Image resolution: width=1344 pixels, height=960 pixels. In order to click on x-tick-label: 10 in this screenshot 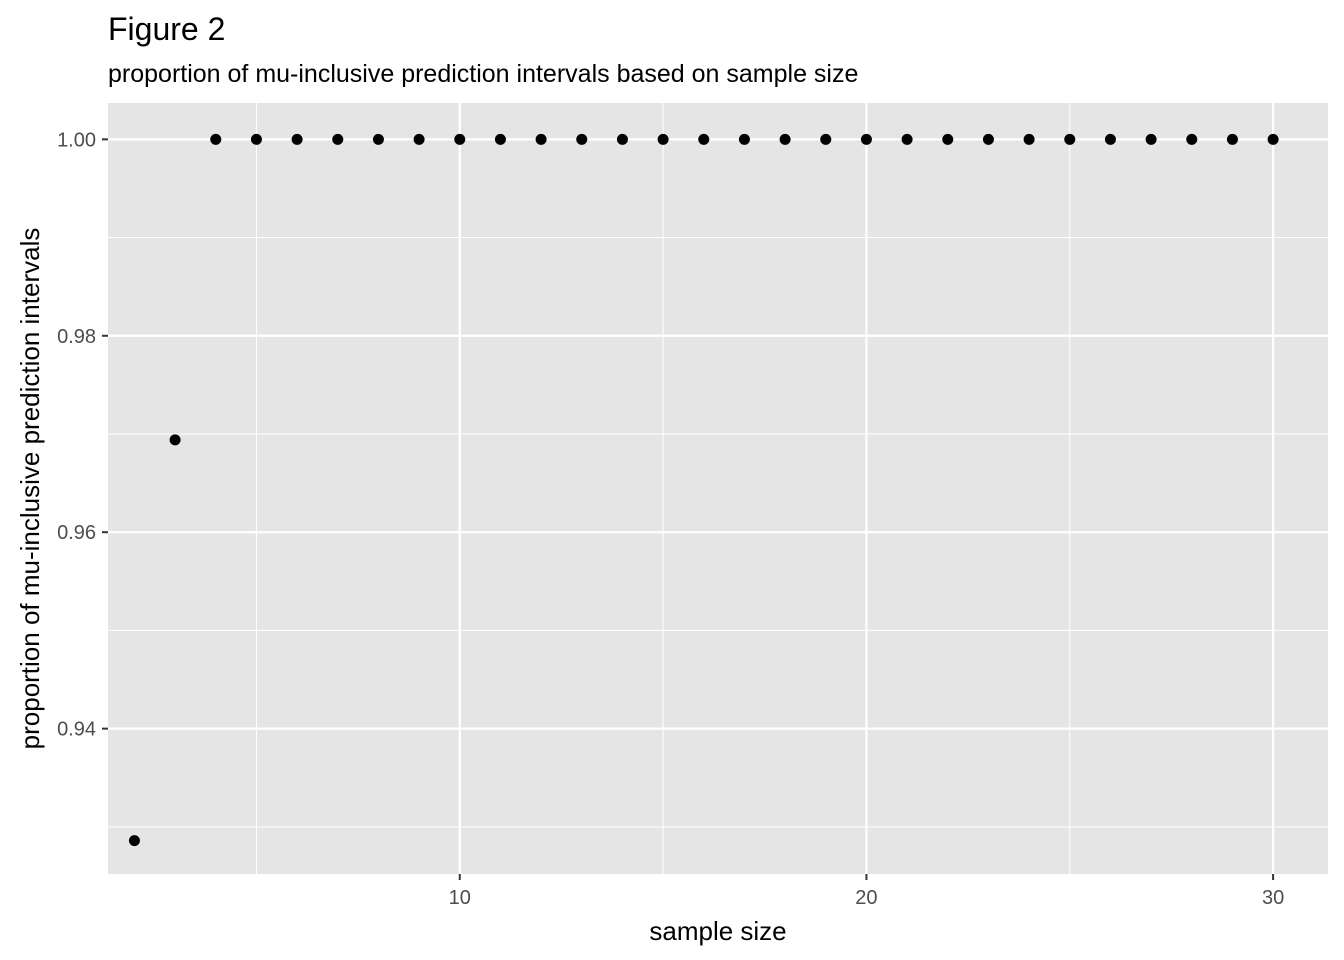, I will do `click(460, 898)`.